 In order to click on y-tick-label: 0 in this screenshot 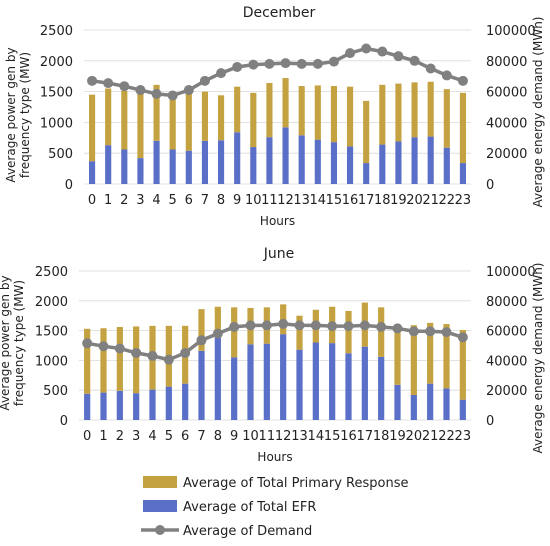, I will do `click(64, 421)`.